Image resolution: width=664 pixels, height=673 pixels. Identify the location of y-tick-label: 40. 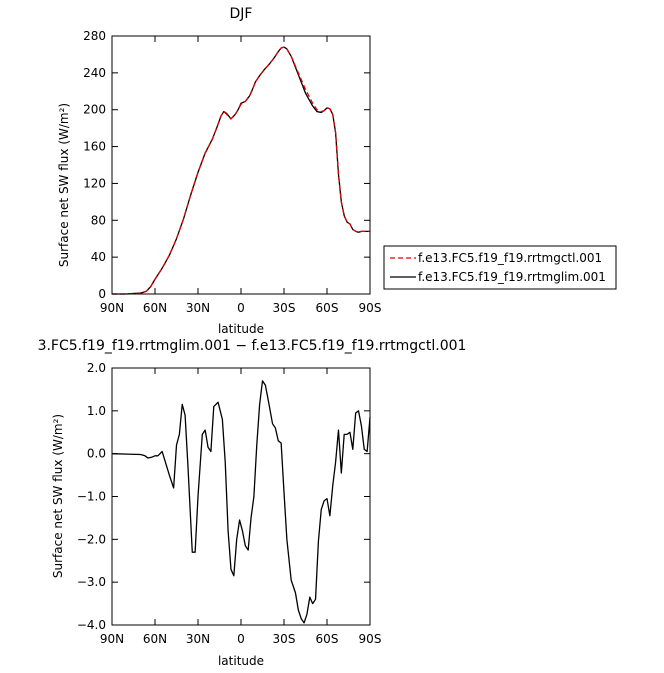
(98, 257).